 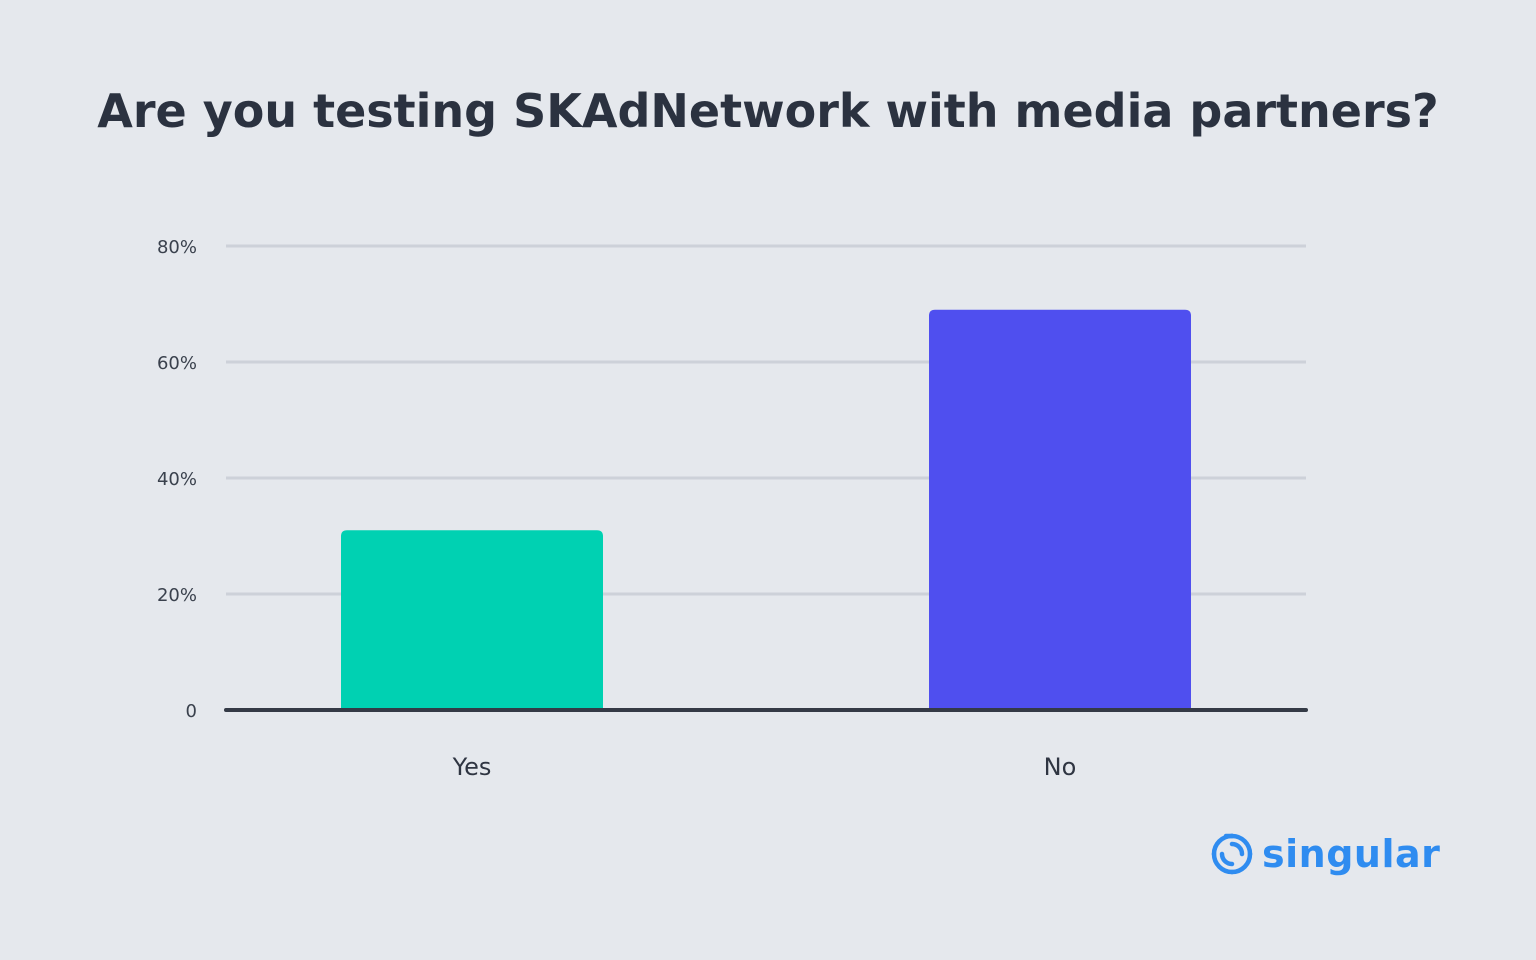 I want to click on y-axis-ticks: 0 20% 40% 60% 80%, so click(x=177, y=479).